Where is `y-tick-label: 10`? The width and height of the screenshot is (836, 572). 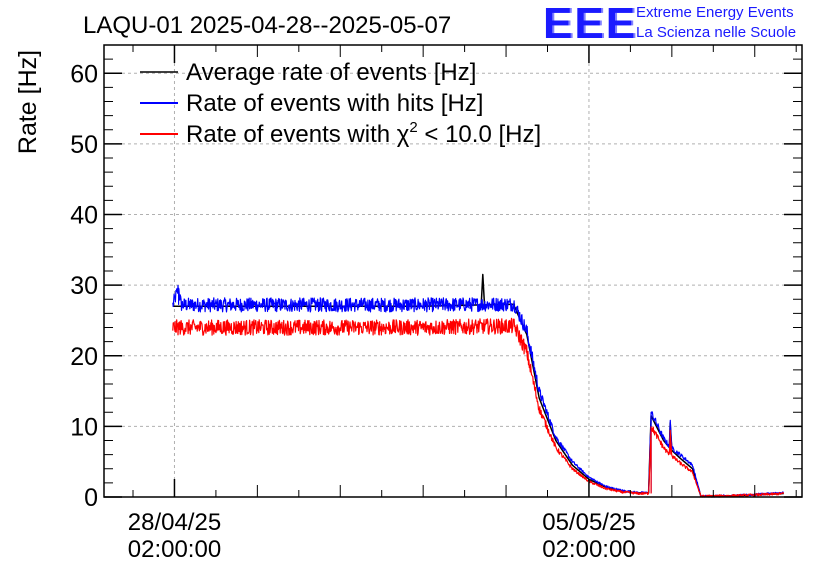 y-tick-label: 10 is located at coordinates (84, 427).